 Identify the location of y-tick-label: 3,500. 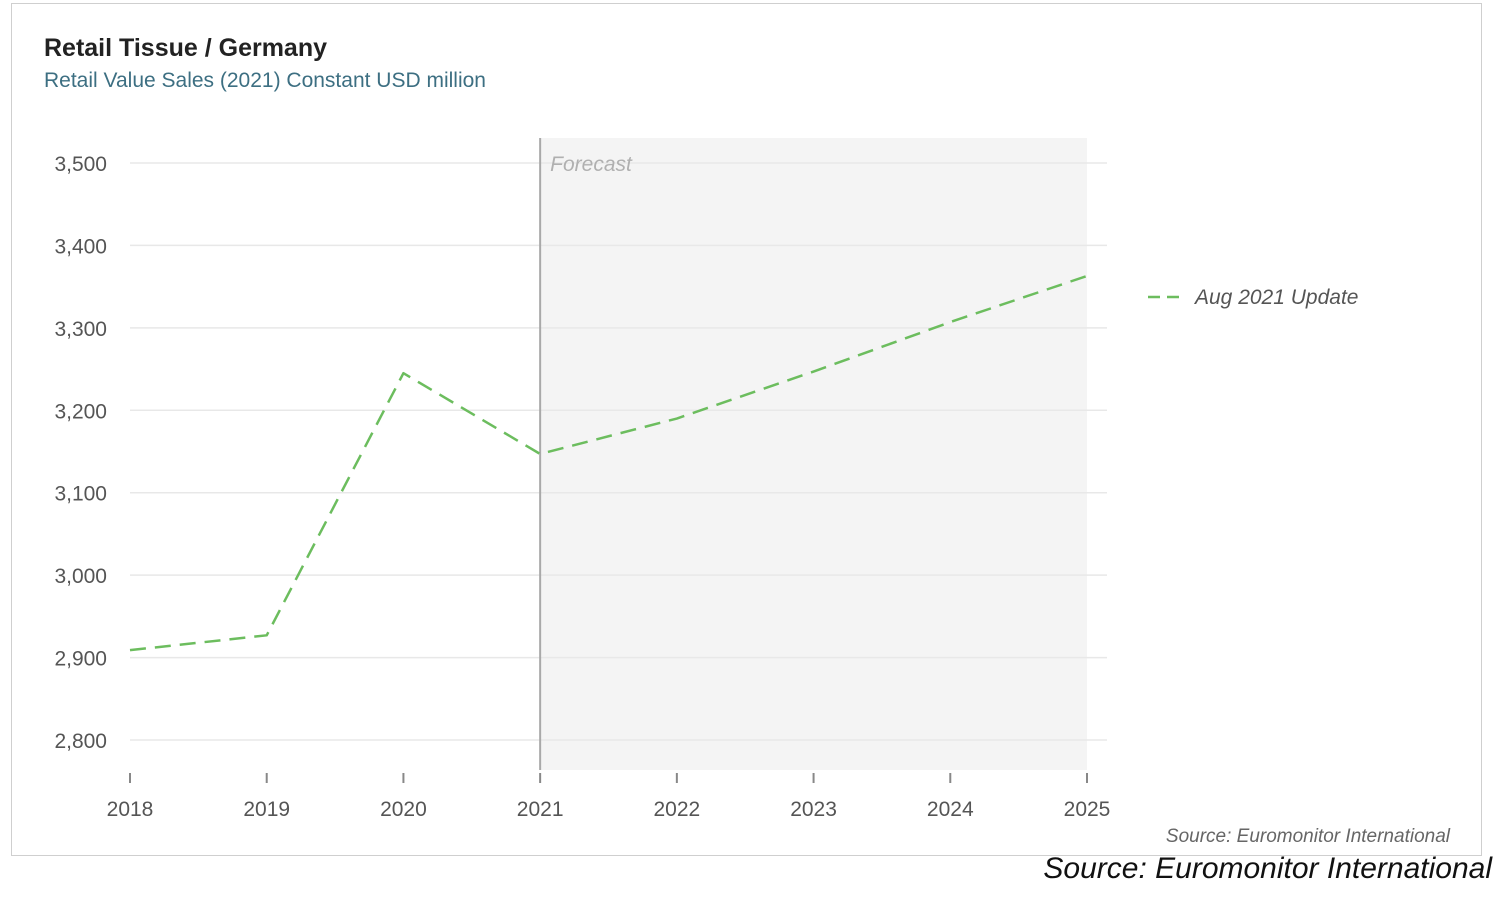
(80, 164).